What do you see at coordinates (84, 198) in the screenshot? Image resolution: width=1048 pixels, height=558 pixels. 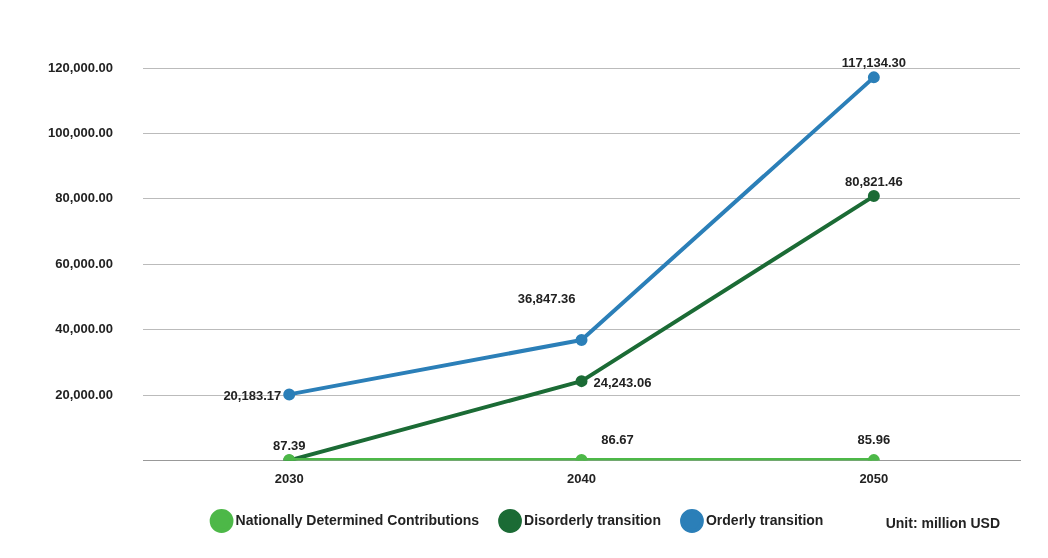 I see `y-tick-label: 80,000.00` at bounding box center [84, 198].